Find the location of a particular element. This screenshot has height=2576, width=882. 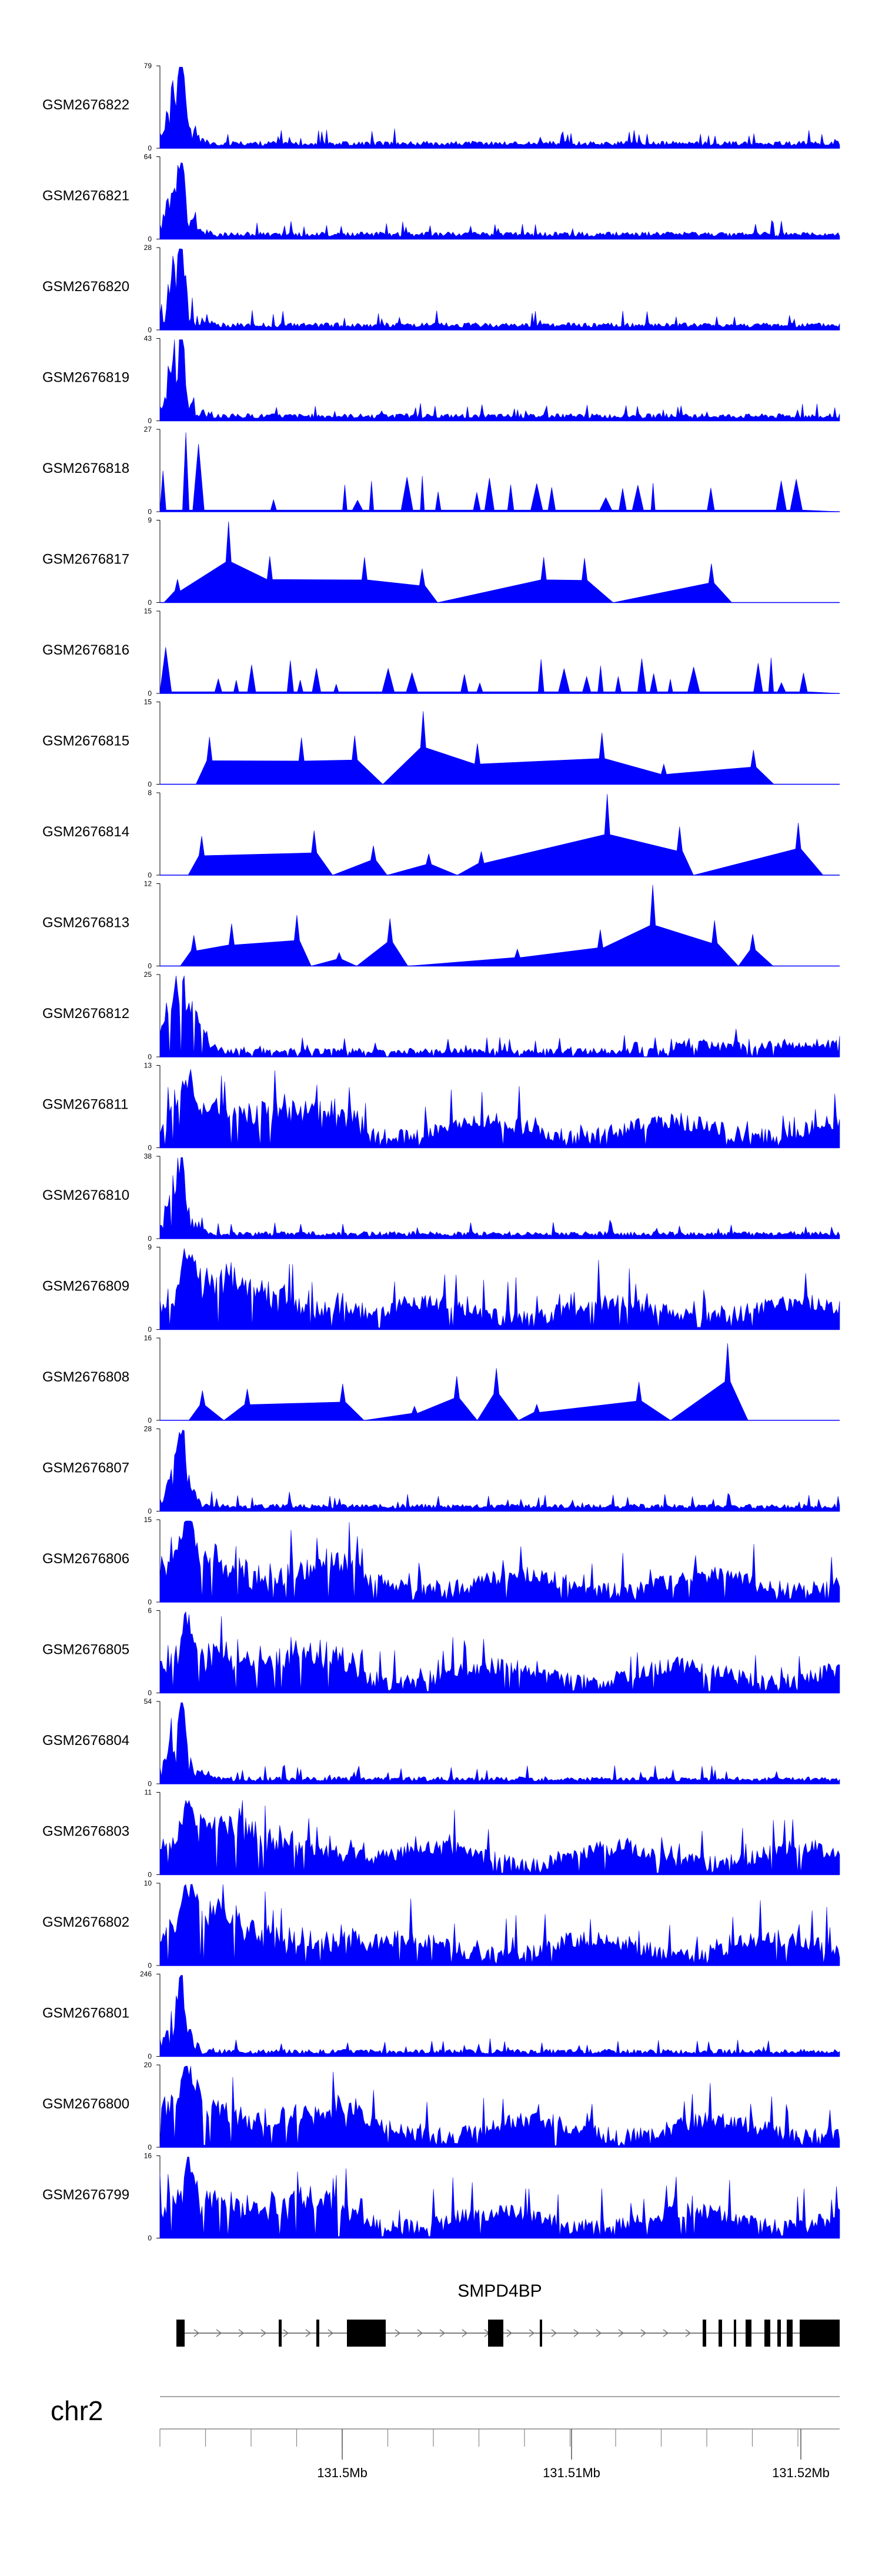

track-GSM2676822: GSM2676822 79 0 is located at coordinates (441, 107).